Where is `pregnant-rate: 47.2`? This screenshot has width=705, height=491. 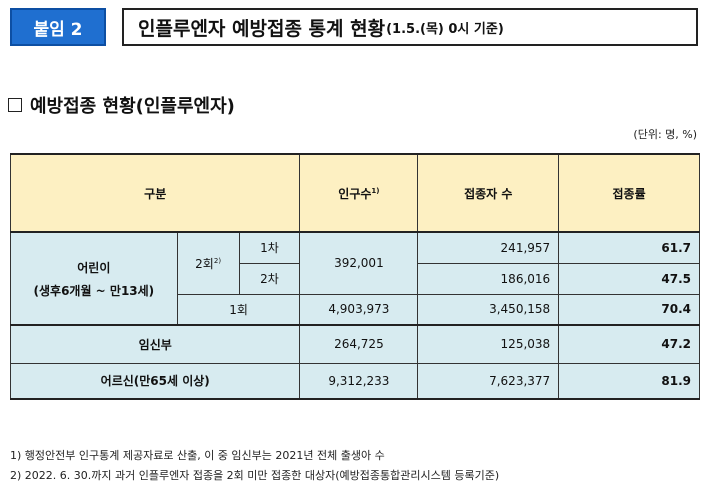
pregnant-rate: 47.2 is located at coordinates (629, 344).